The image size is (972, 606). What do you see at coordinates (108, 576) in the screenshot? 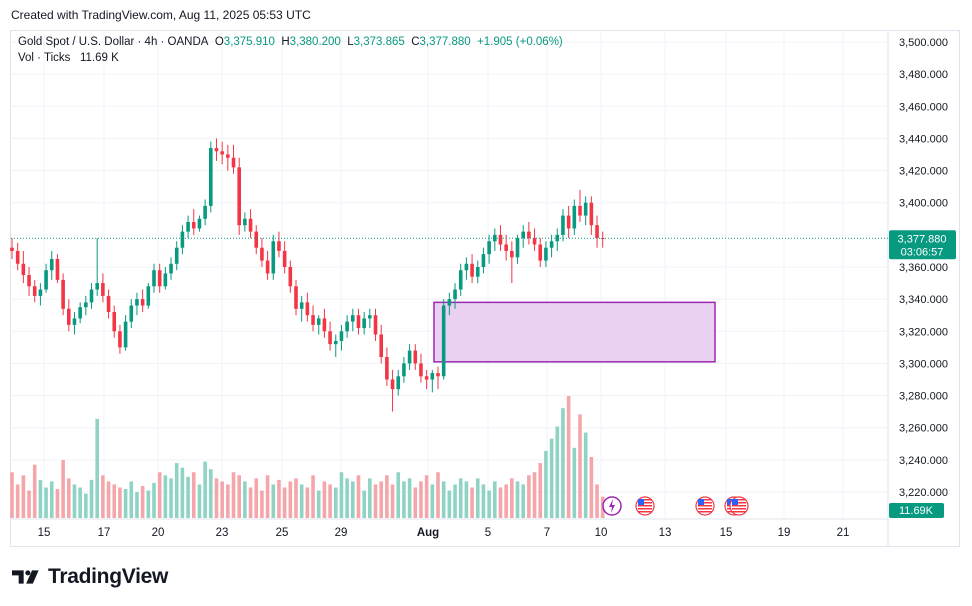
I see `brand-name: TradingView` at bounding box center [108, 576].